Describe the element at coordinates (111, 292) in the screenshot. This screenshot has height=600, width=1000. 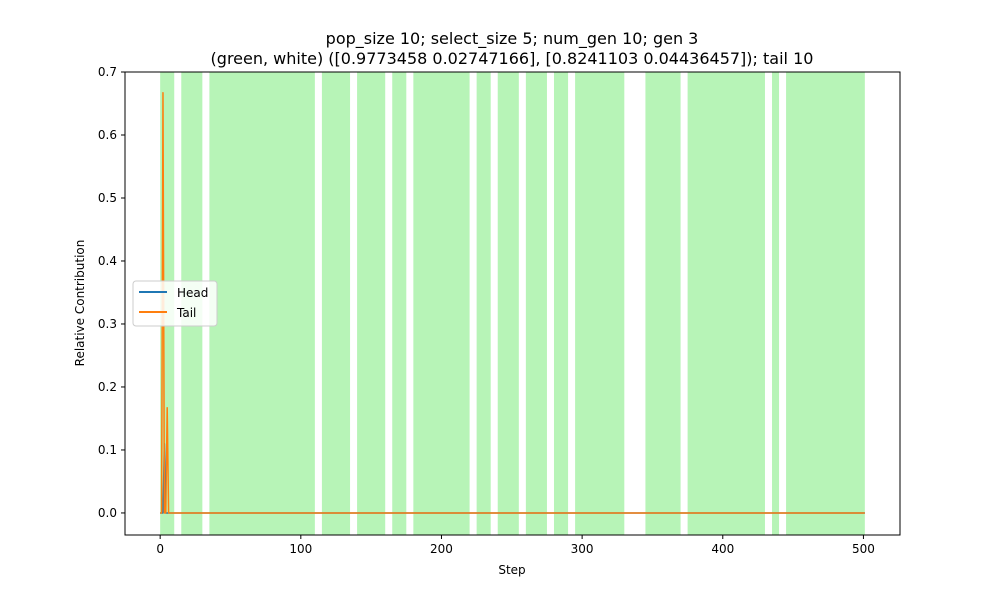
I see `y-axis-ticks: 0.0 0.1 0.2 0.3 0.4 0.5 0.6 0.7` at that location.